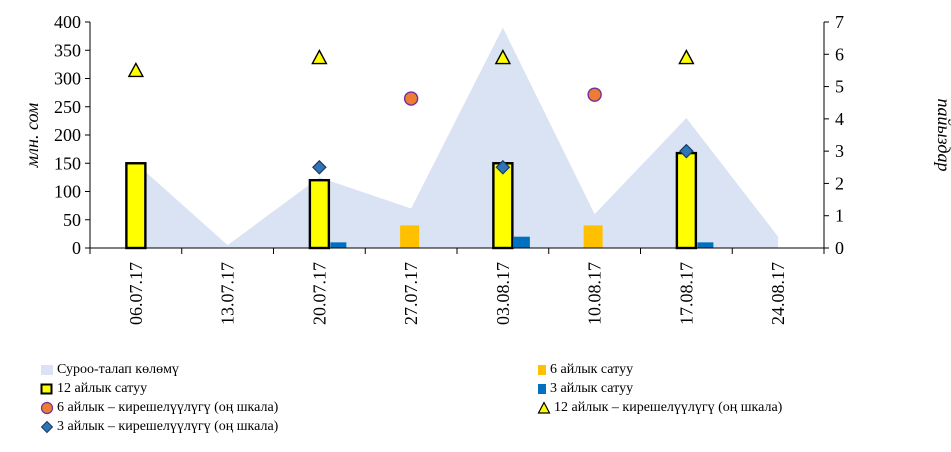 The image size is (951, 452). What do you see at coordinates (47, 426) in the screenshot?
I see `legend-swatch-diamond` at bounding box center [47, 426].